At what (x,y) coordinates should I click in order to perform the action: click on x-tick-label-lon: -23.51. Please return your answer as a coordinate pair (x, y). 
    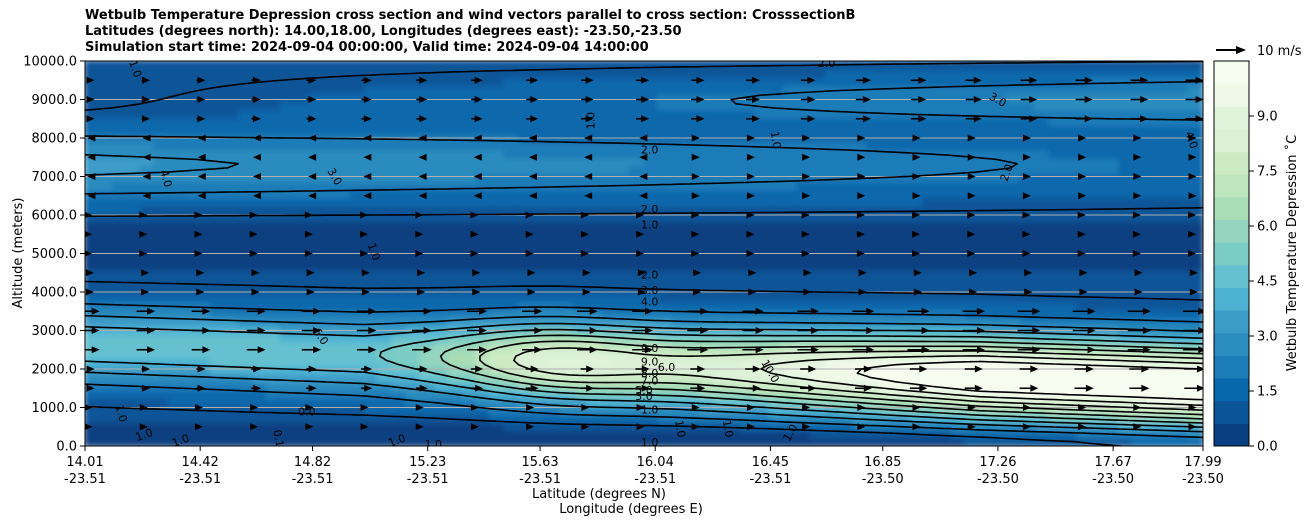
    Looking at the image, I should click on (200, 479).